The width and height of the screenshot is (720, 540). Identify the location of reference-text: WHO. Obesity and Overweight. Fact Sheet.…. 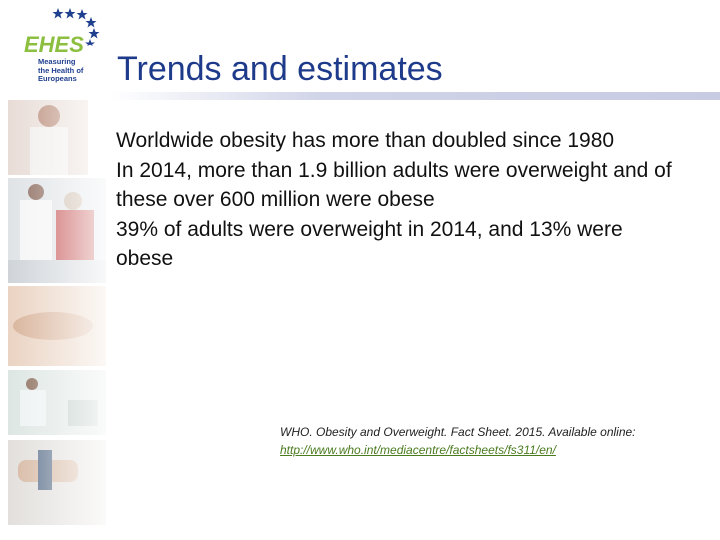
(458, 432).